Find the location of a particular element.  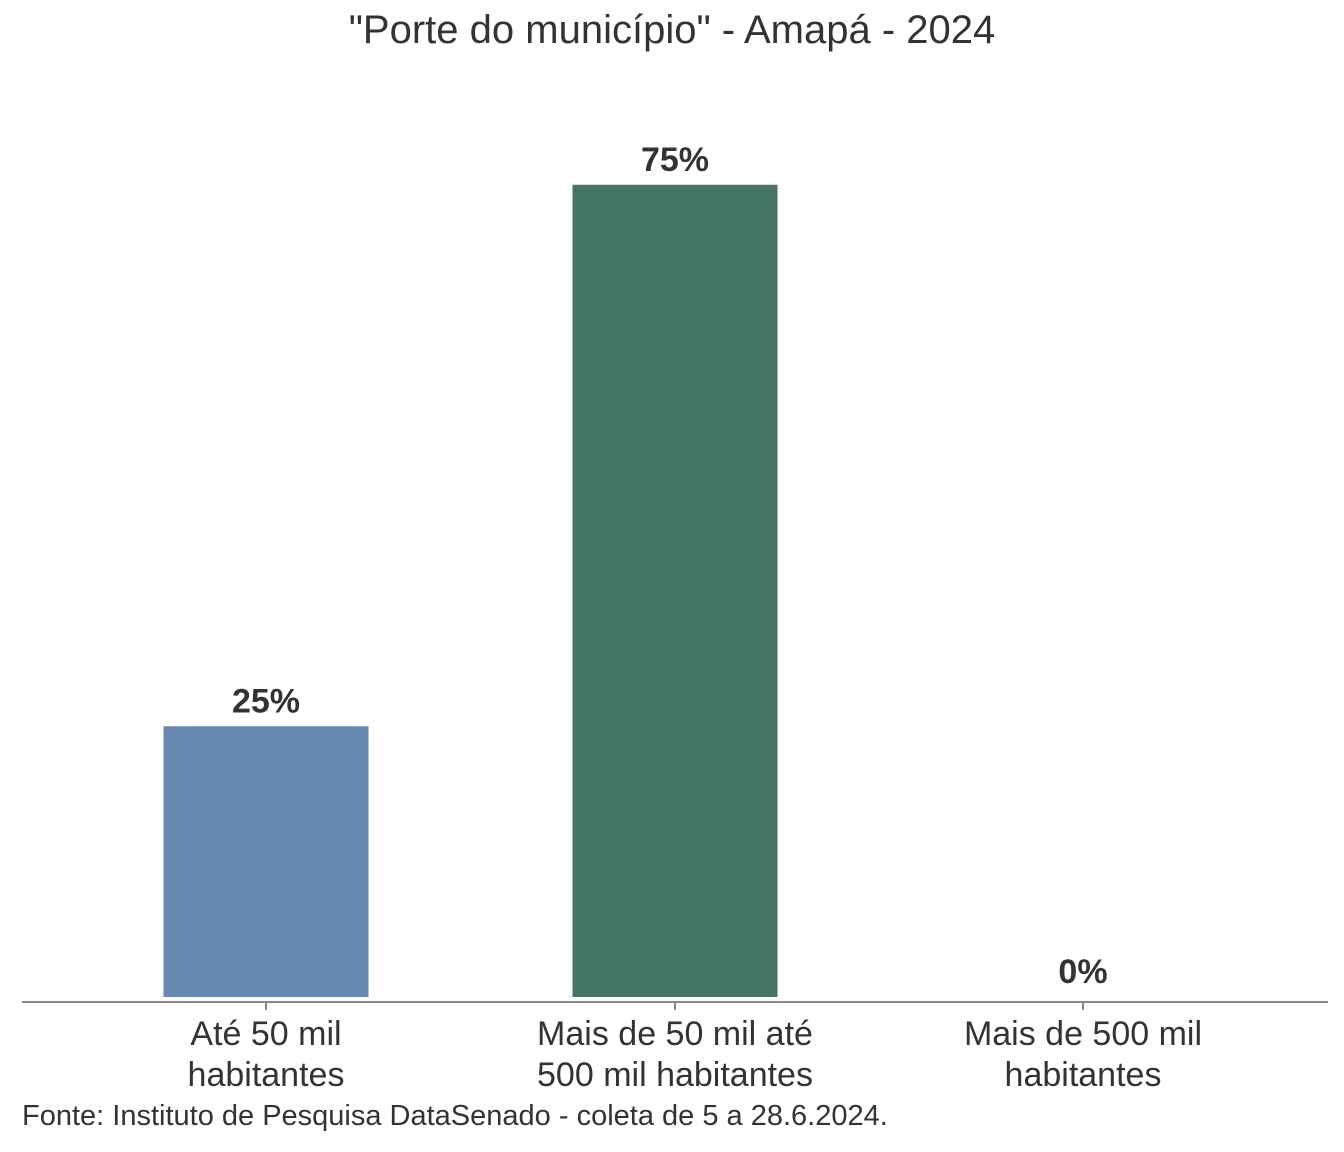

data-label-1: 25% is located at coordinates (266, 701).